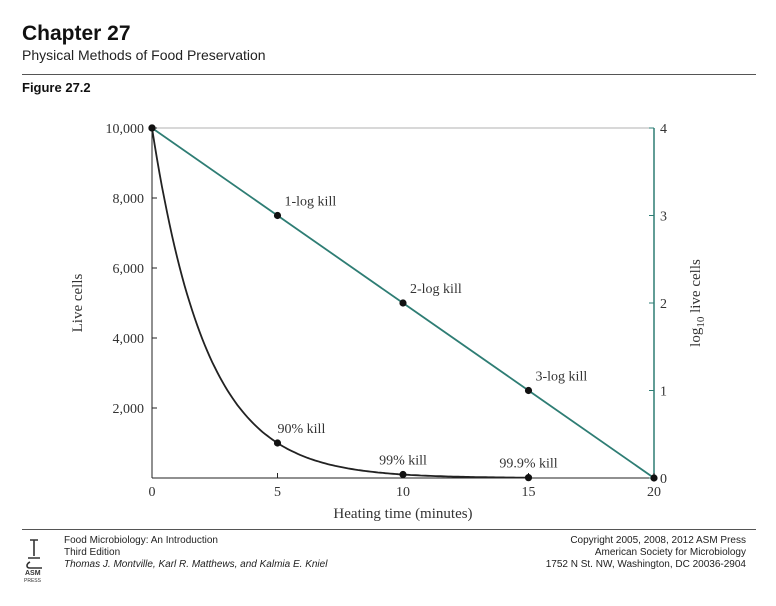 Image resolution: width=776 pixels, height=606 pixels. What do you see at coordinates (403, 492) in the screenshot?
I see `x-tick-label: 10` at bounding box center [403, 492].